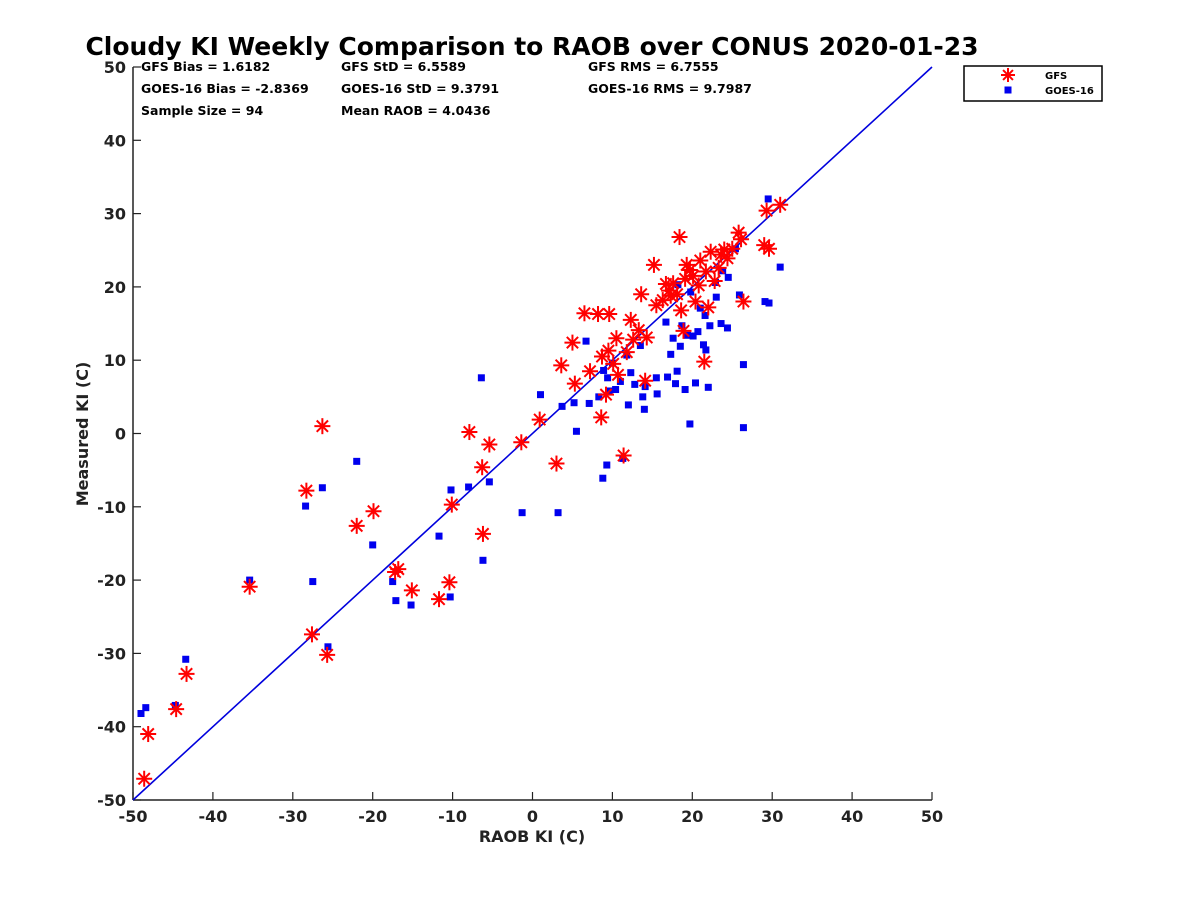  I want to click on x-tick-label: 10, so click(612, 816).